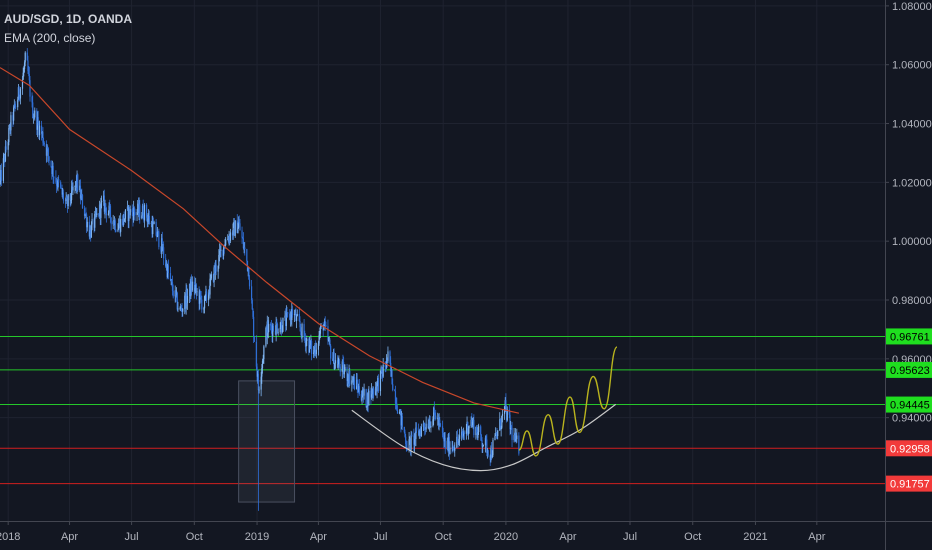 The width and height of the screenshot is (932, 550). What do you see at coordinates (443, 537) in the screenshot?
I see `x-tick-label: Oct` at bounding box center [443, 537].